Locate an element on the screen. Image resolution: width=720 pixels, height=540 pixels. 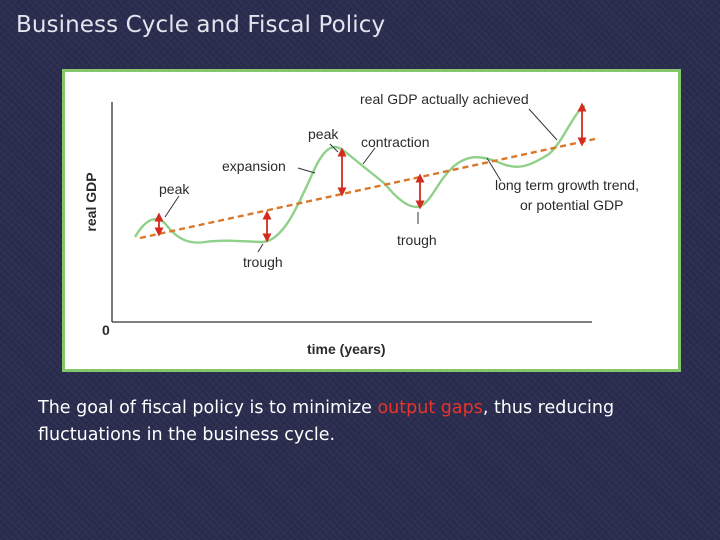
caption-highlight-output-gaps: output gaps is located at coordinates (430, 408).